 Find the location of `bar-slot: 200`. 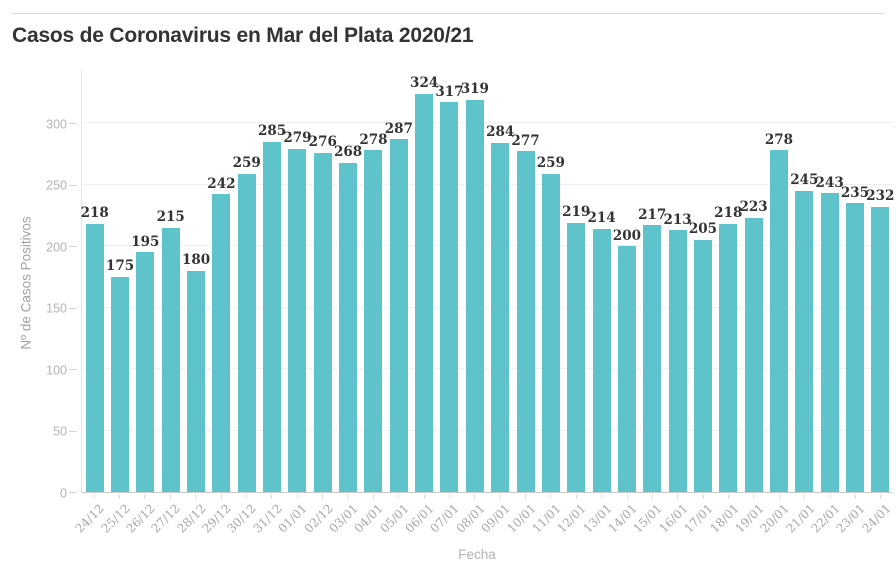

bar-slot: 200 is located at coordinates (626, 359).